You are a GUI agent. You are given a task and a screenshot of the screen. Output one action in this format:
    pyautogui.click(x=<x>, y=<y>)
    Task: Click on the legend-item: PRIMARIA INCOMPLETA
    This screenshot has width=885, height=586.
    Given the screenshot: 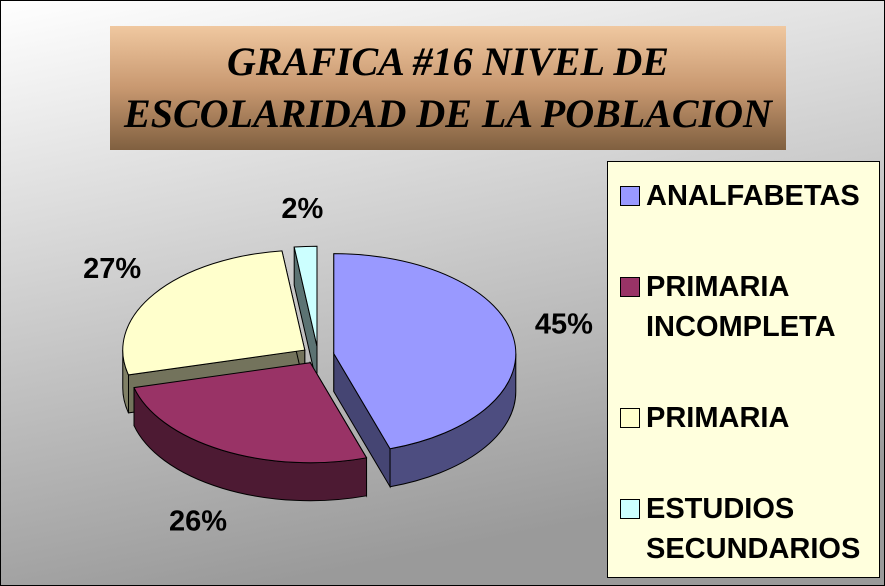 What is the action you would take?
    pyautogui.click(x=746, y=307)
    